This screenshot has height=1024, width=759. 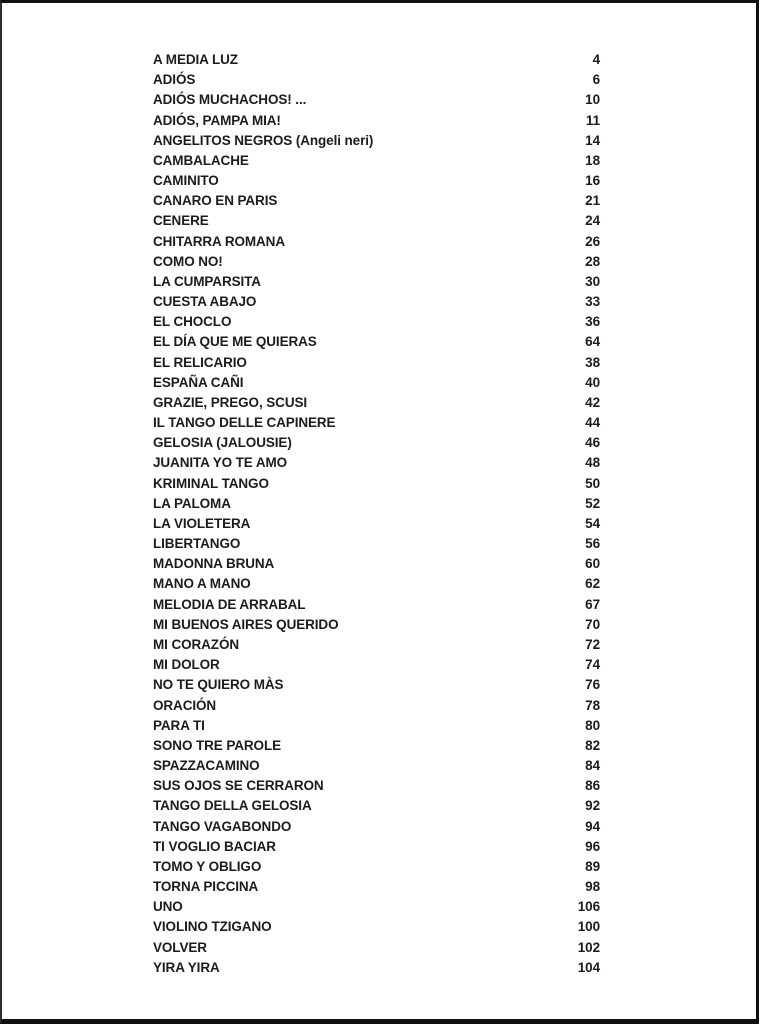 What do you see at coordinates (592, 221) in the screenshot?
I see `toc-entry-page-number: 24` at bounding box center [592, 221].